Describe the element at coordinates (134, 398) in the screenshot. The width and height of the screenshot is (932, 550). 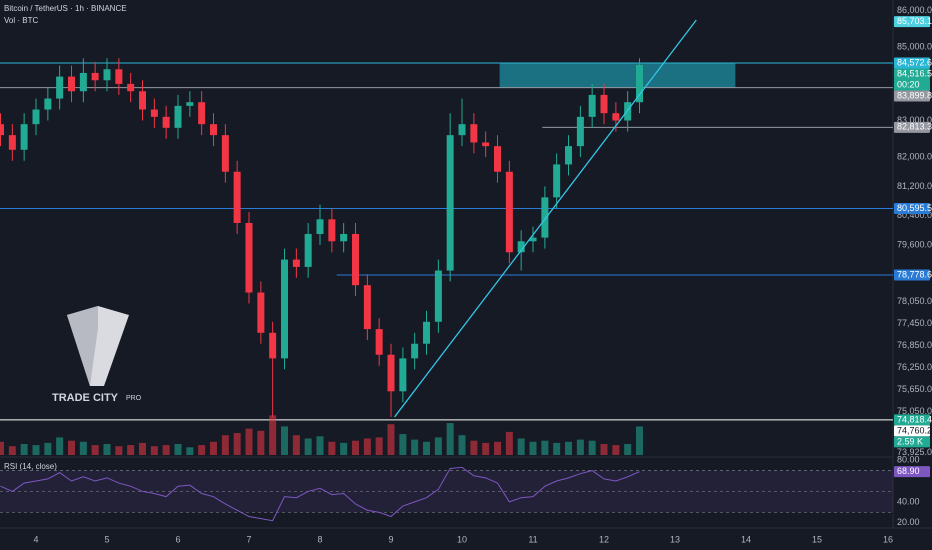
I see `logo-suffix: PRO` at that location.